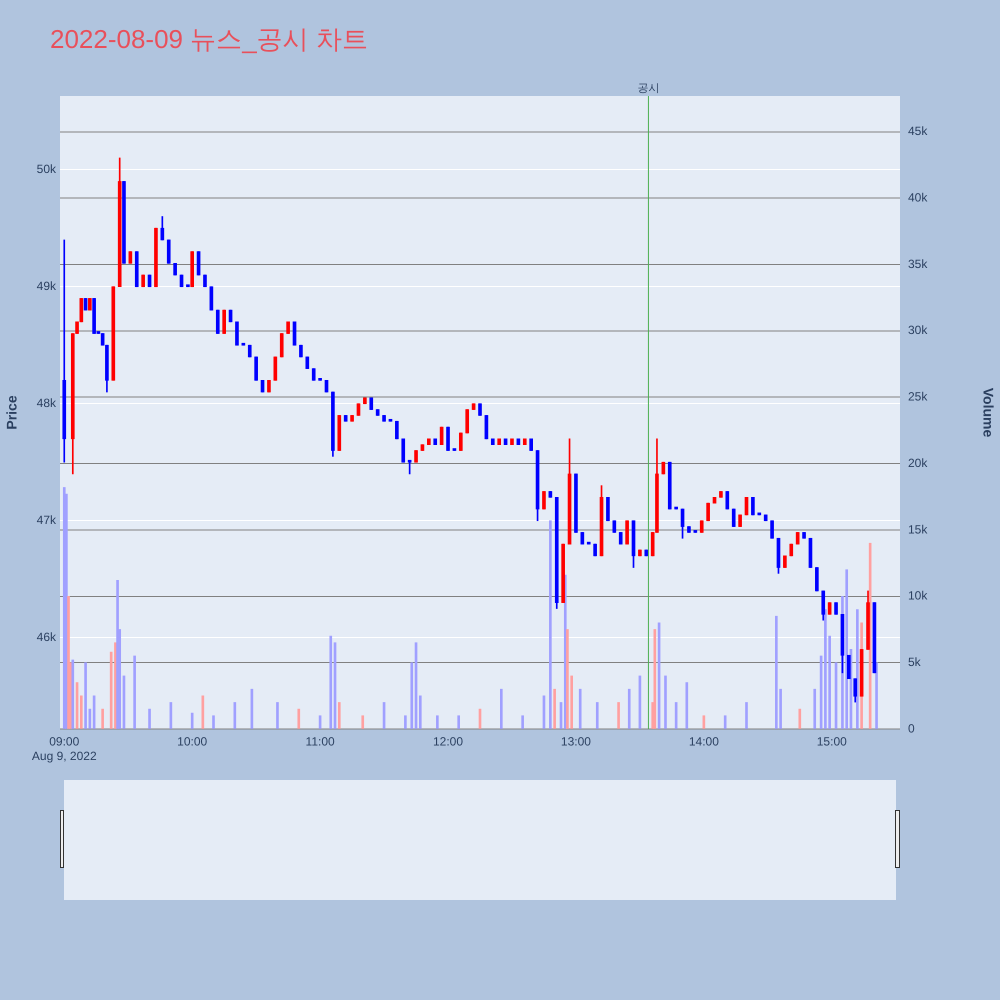 The width and height of the screenshot is (1000, 1000). What do you see at coordinates (918, 131) in the screenshot?
I see `y2-tick-label: 45k` at bounding box center [918, 131].